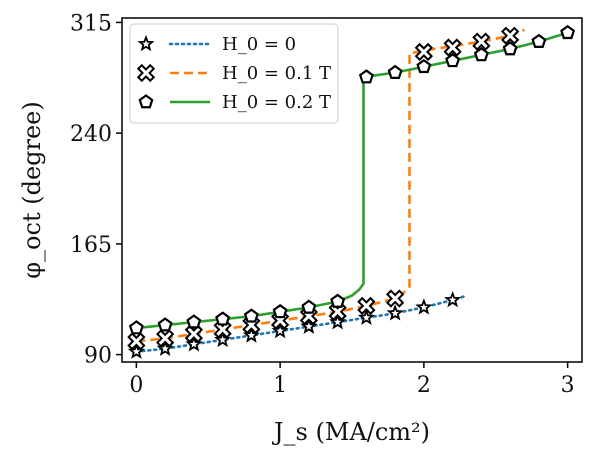 Image resolution: width=598 pixels, height=462 pixels. Describe the element at coordinates (91, 134) in the screenshot. I see `y-tick-label: 240` at that location.